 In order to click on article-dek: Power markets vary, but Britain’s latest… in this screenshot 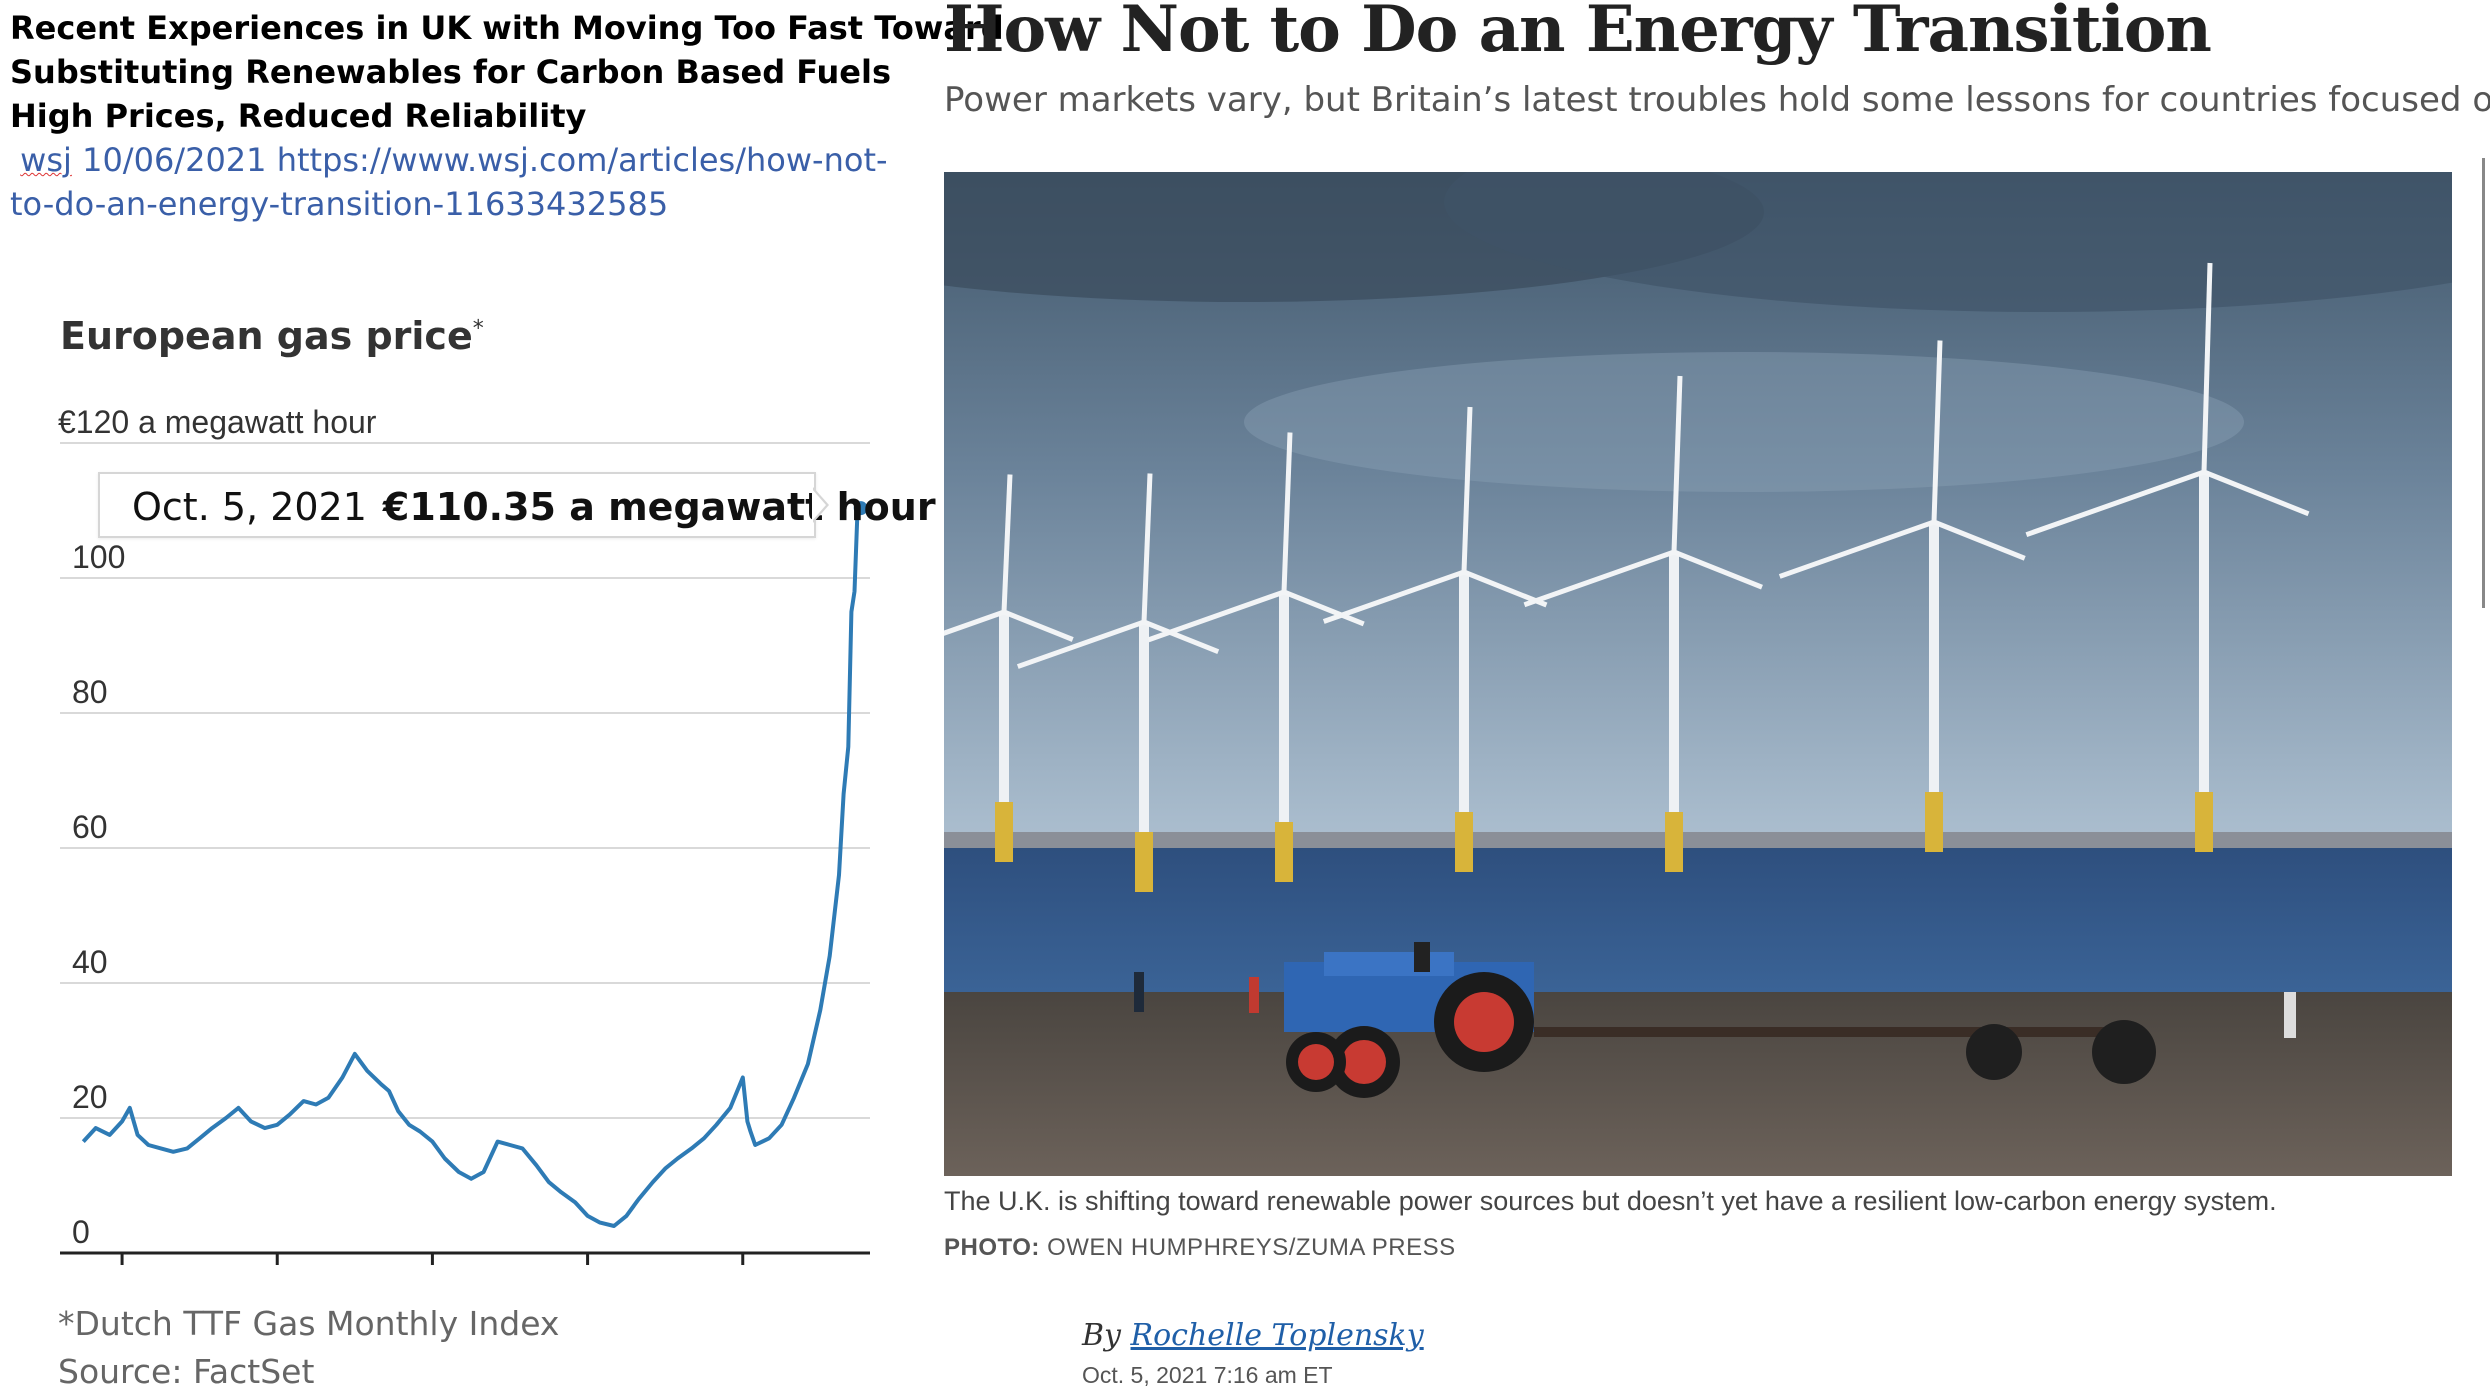, I will do `click(1717, 100)`.